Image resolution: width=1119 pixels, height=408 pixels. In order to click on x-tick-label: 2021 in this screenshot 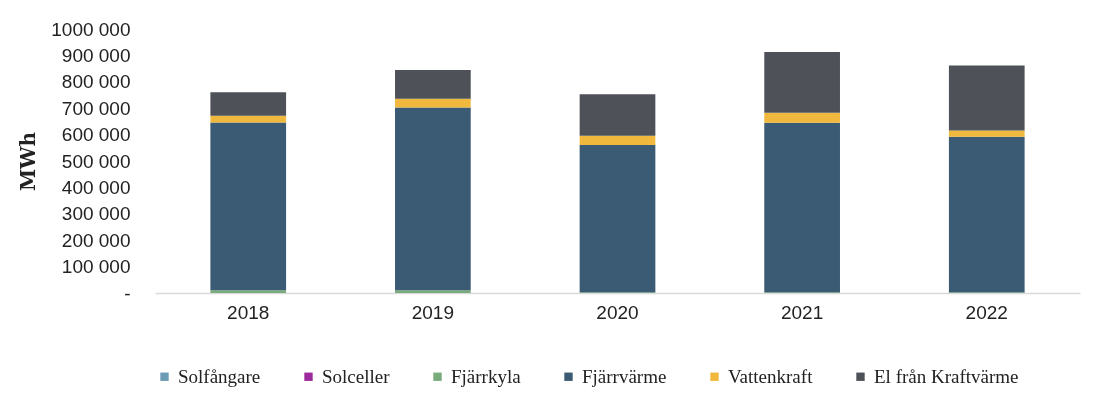, I will do `click(802, 312)`.